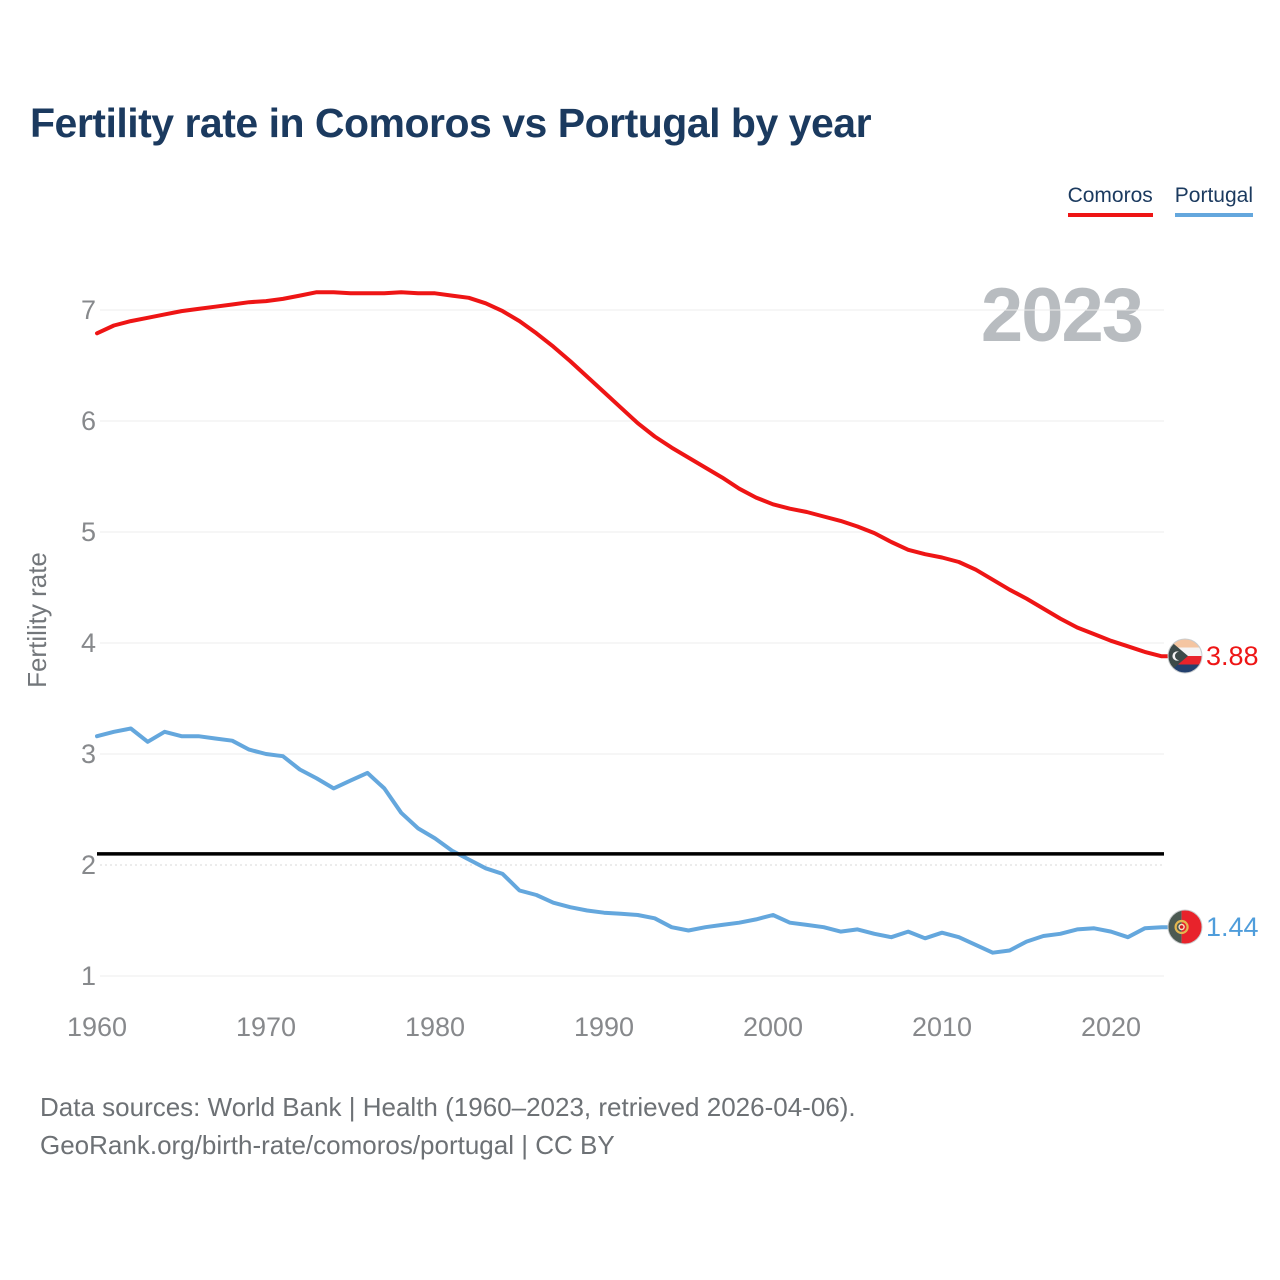 This screenshot has width=1280, height=1280. I want to click on y-tick-label: 1, so click(88, 976).